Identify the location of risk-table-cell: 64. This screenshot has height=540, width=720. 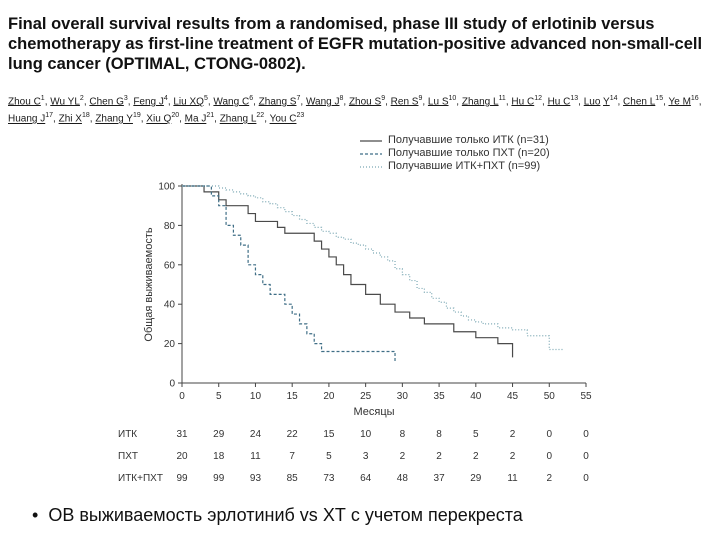
(366, 478).